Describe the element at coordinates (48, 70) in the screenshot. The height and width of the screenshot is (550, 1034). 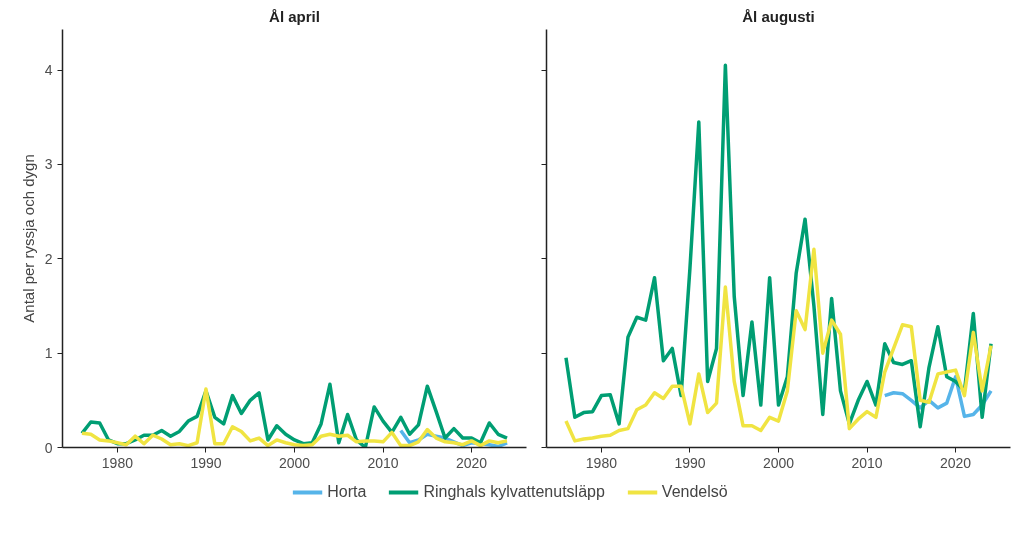
I see `y-tick-label: 4` at that location.